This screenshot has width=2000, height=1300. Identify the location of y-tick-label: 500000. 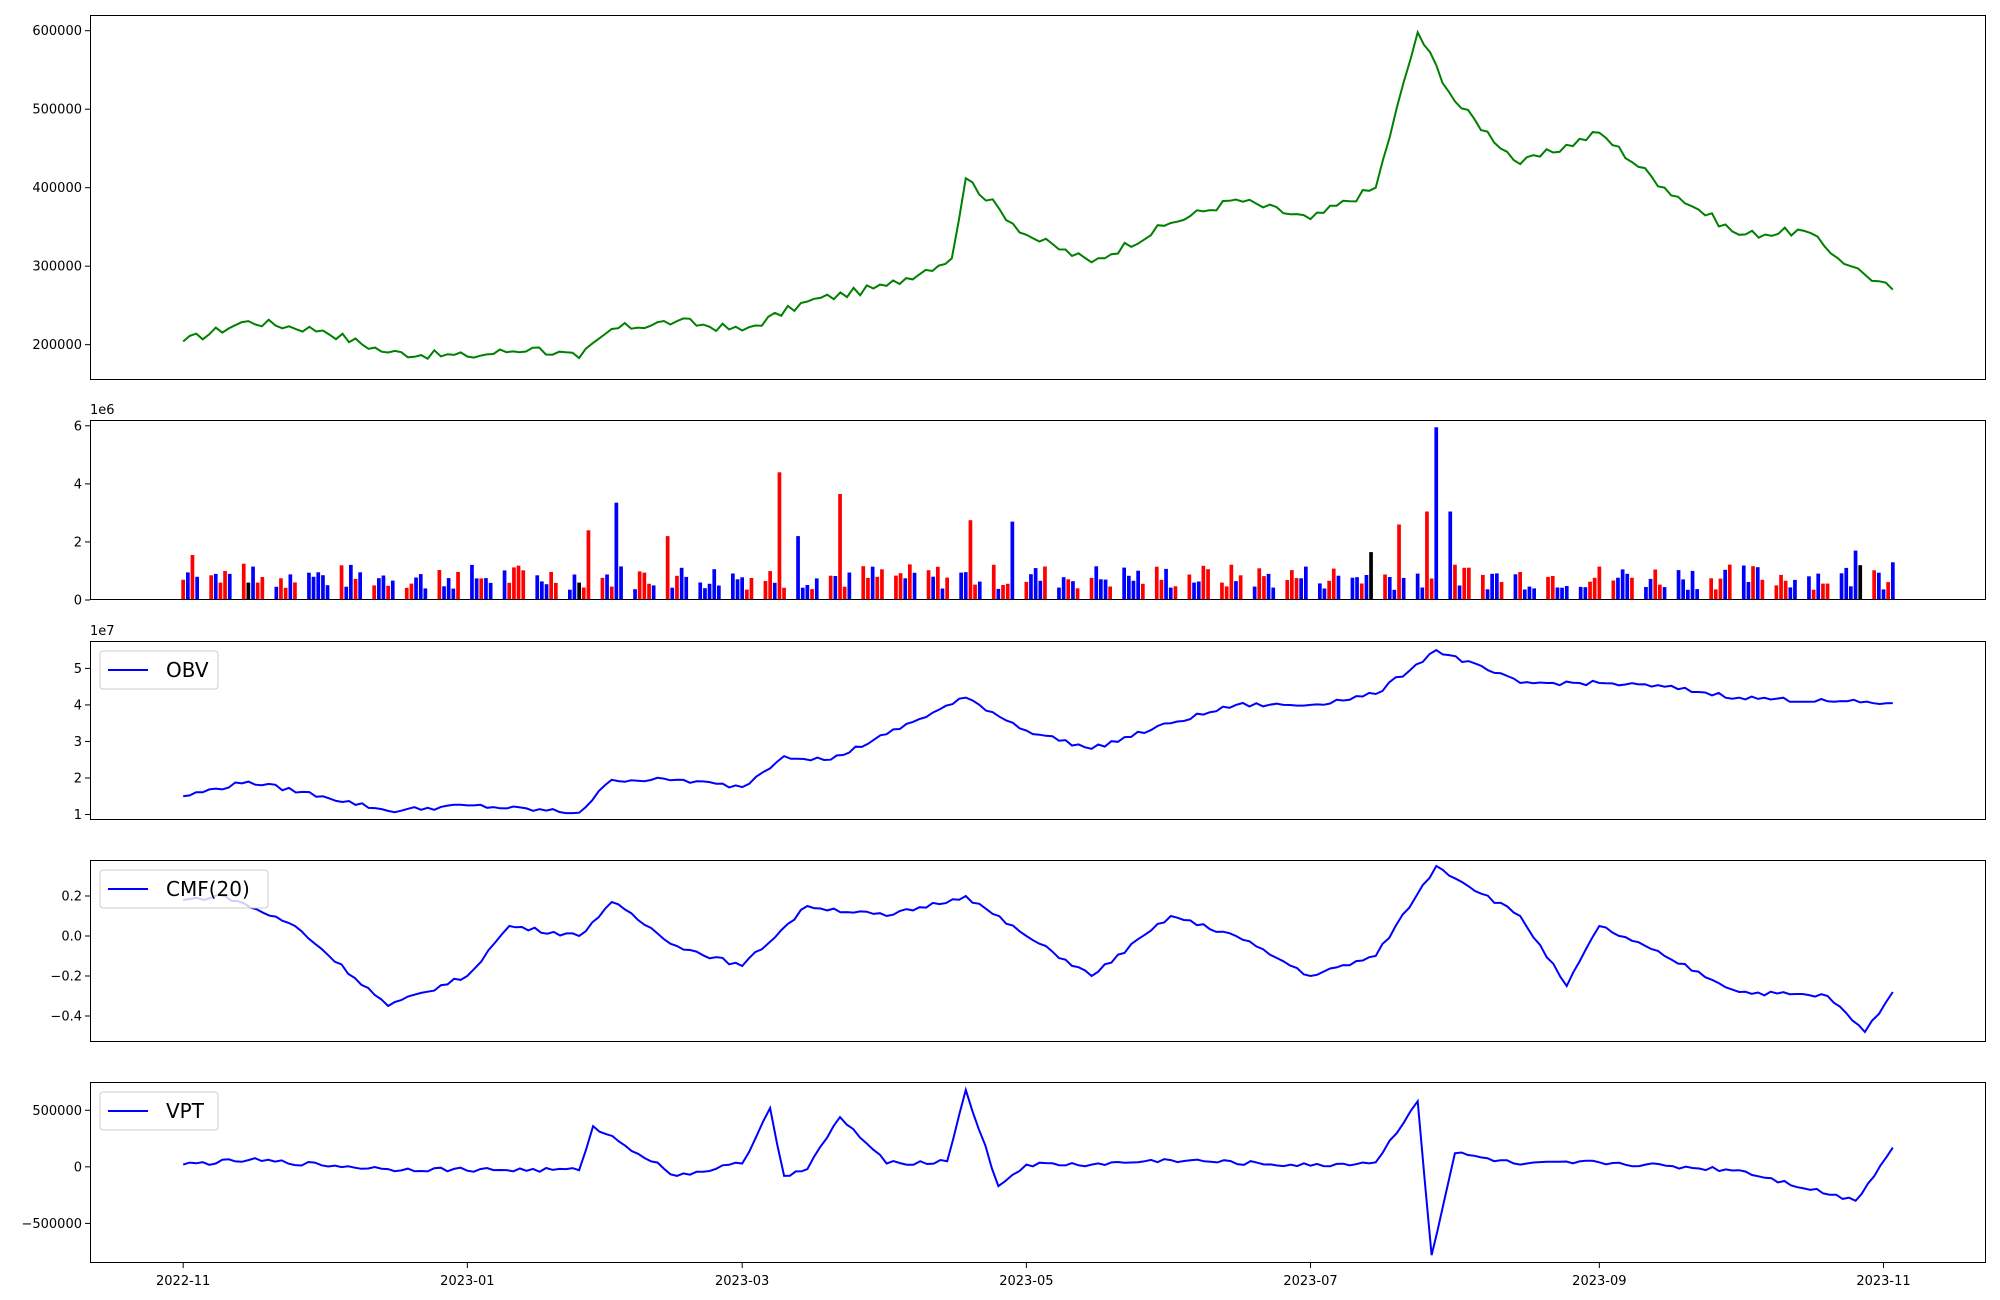
(57, 1111).